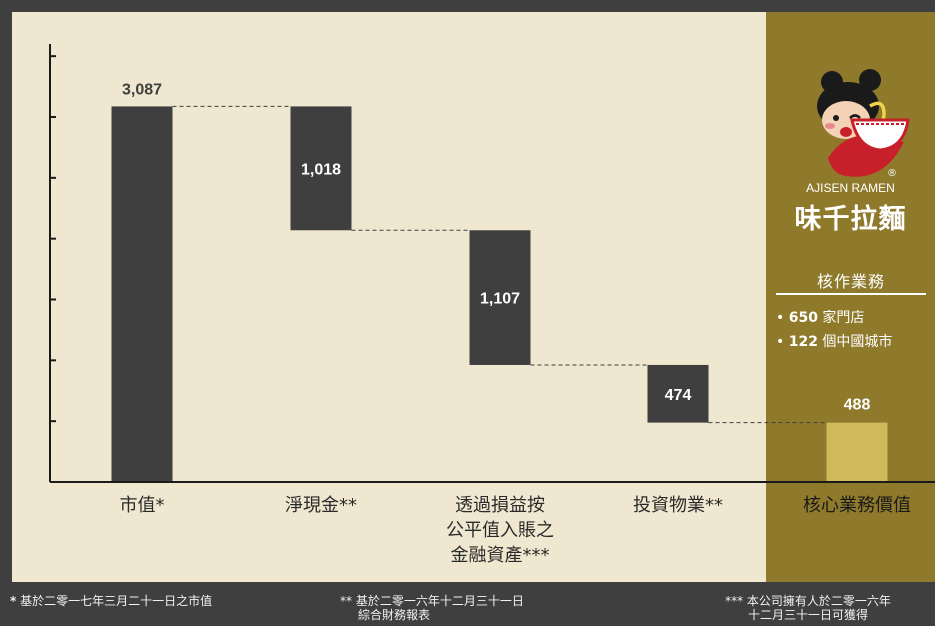 The height and width of the screenshot is (626, 935). I want to click on category-label: 市值*, so click(142, 505).